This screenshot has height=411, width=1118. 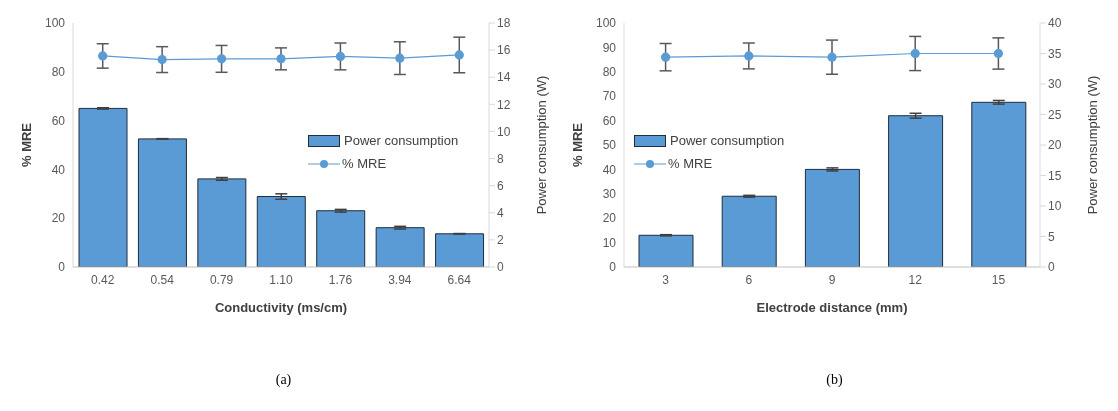 I want to click on x-tick-label: 15, so click(x=998, y=279).